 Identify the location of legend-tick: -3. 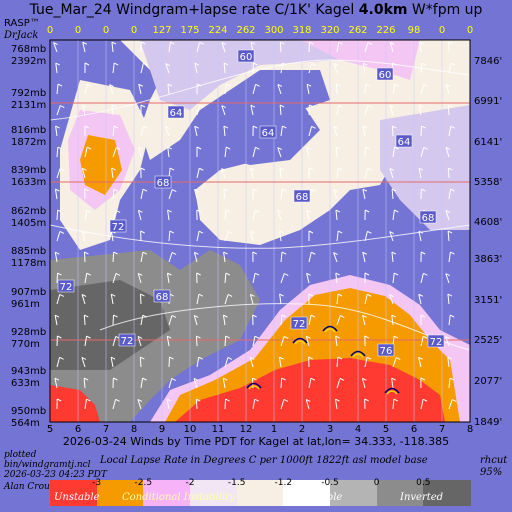
(97, 483).